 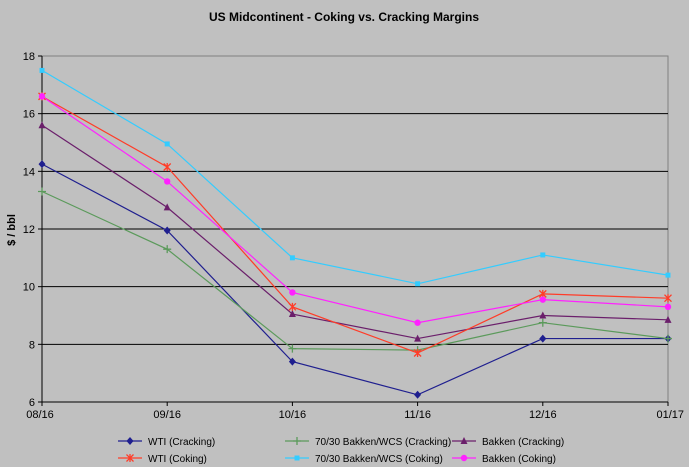 I want to click on y-tick-label: 8, so click(x=32, y=345).